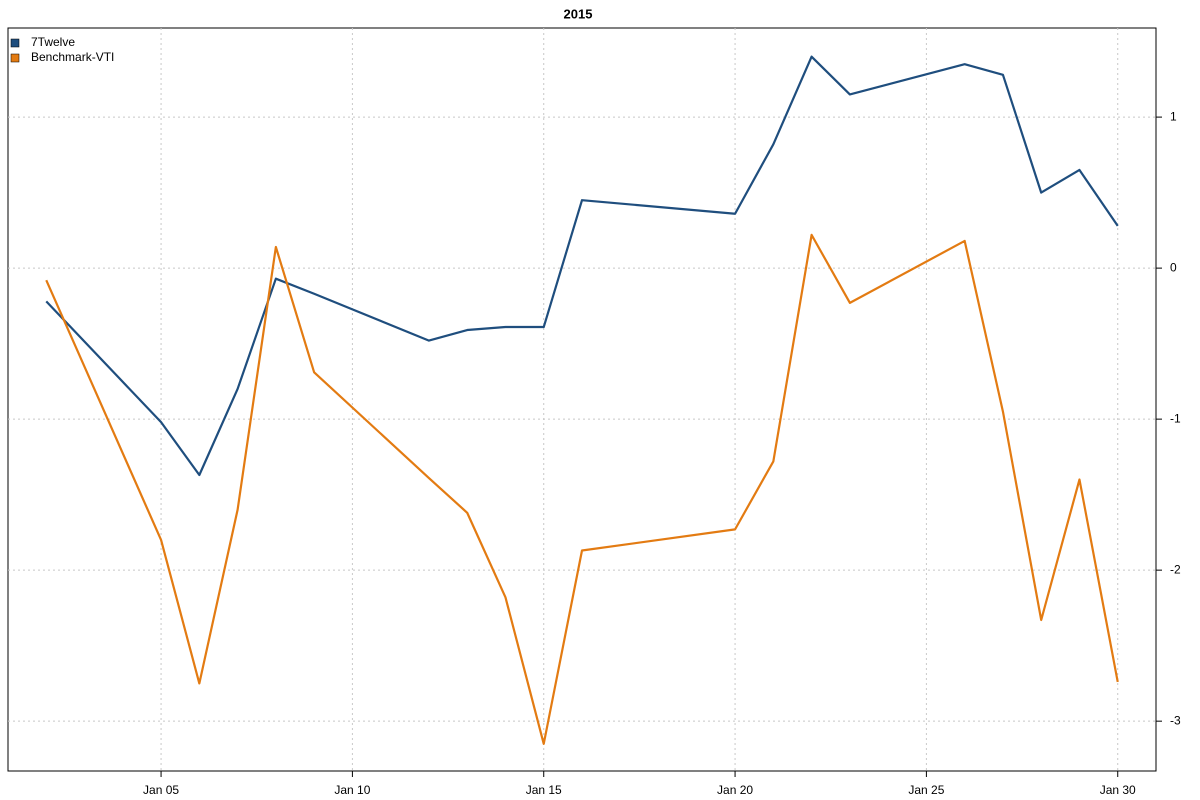 The width and height of the screenshot is (1200, 800). I want to click on x-tick-label: Jan 25, so click(926, 790).